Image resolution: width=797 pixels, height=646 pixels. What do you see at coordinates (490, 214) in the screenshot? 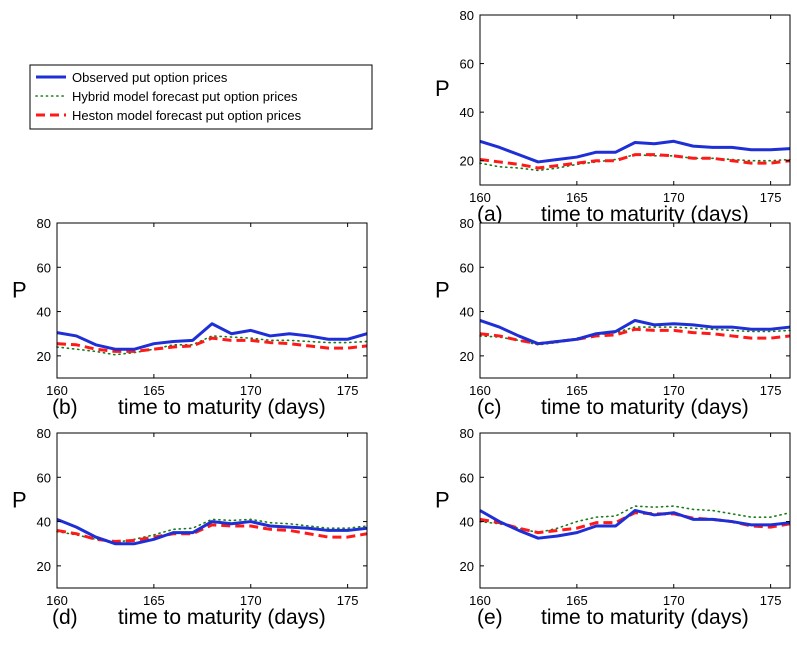
I see `panel-label: (a)` at bounding box center [490, 214].